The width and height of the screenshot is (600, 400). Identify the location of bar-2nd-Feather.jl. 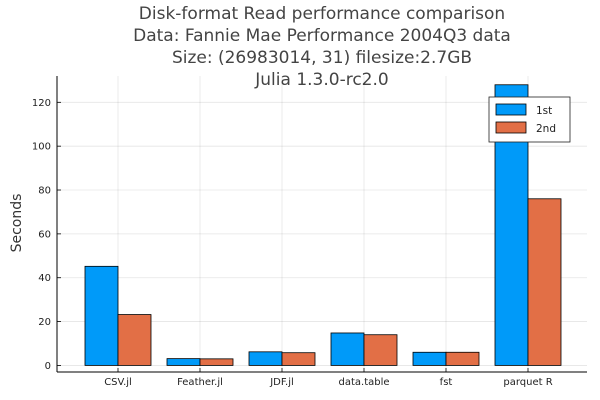
(216, 362).